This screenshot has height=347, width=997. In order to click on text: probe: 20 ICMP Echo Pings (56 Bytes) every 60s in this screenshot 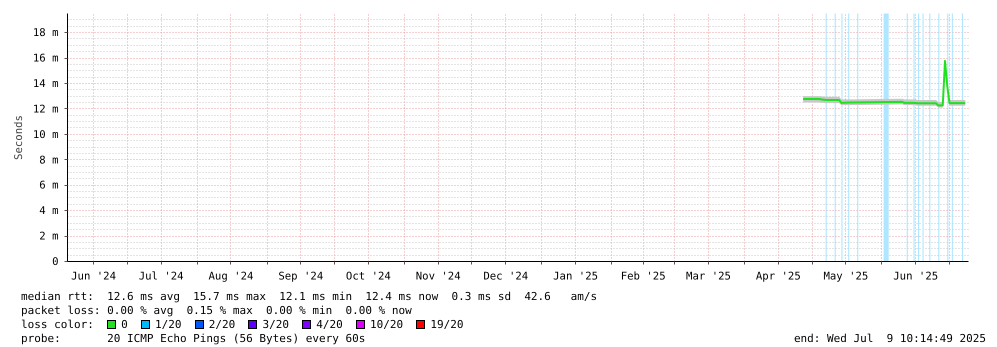, I will do `click(193, 339)`.